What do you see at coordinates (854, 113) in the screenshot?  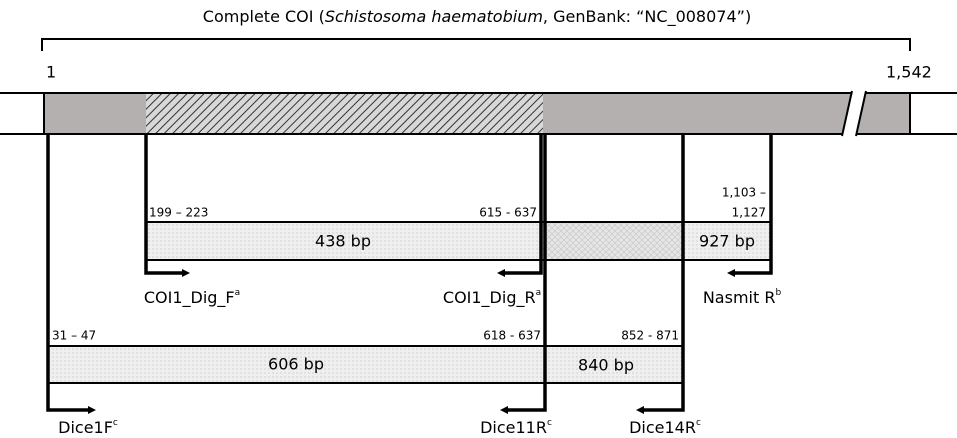 I see `break` at bounding box center [854, 113].